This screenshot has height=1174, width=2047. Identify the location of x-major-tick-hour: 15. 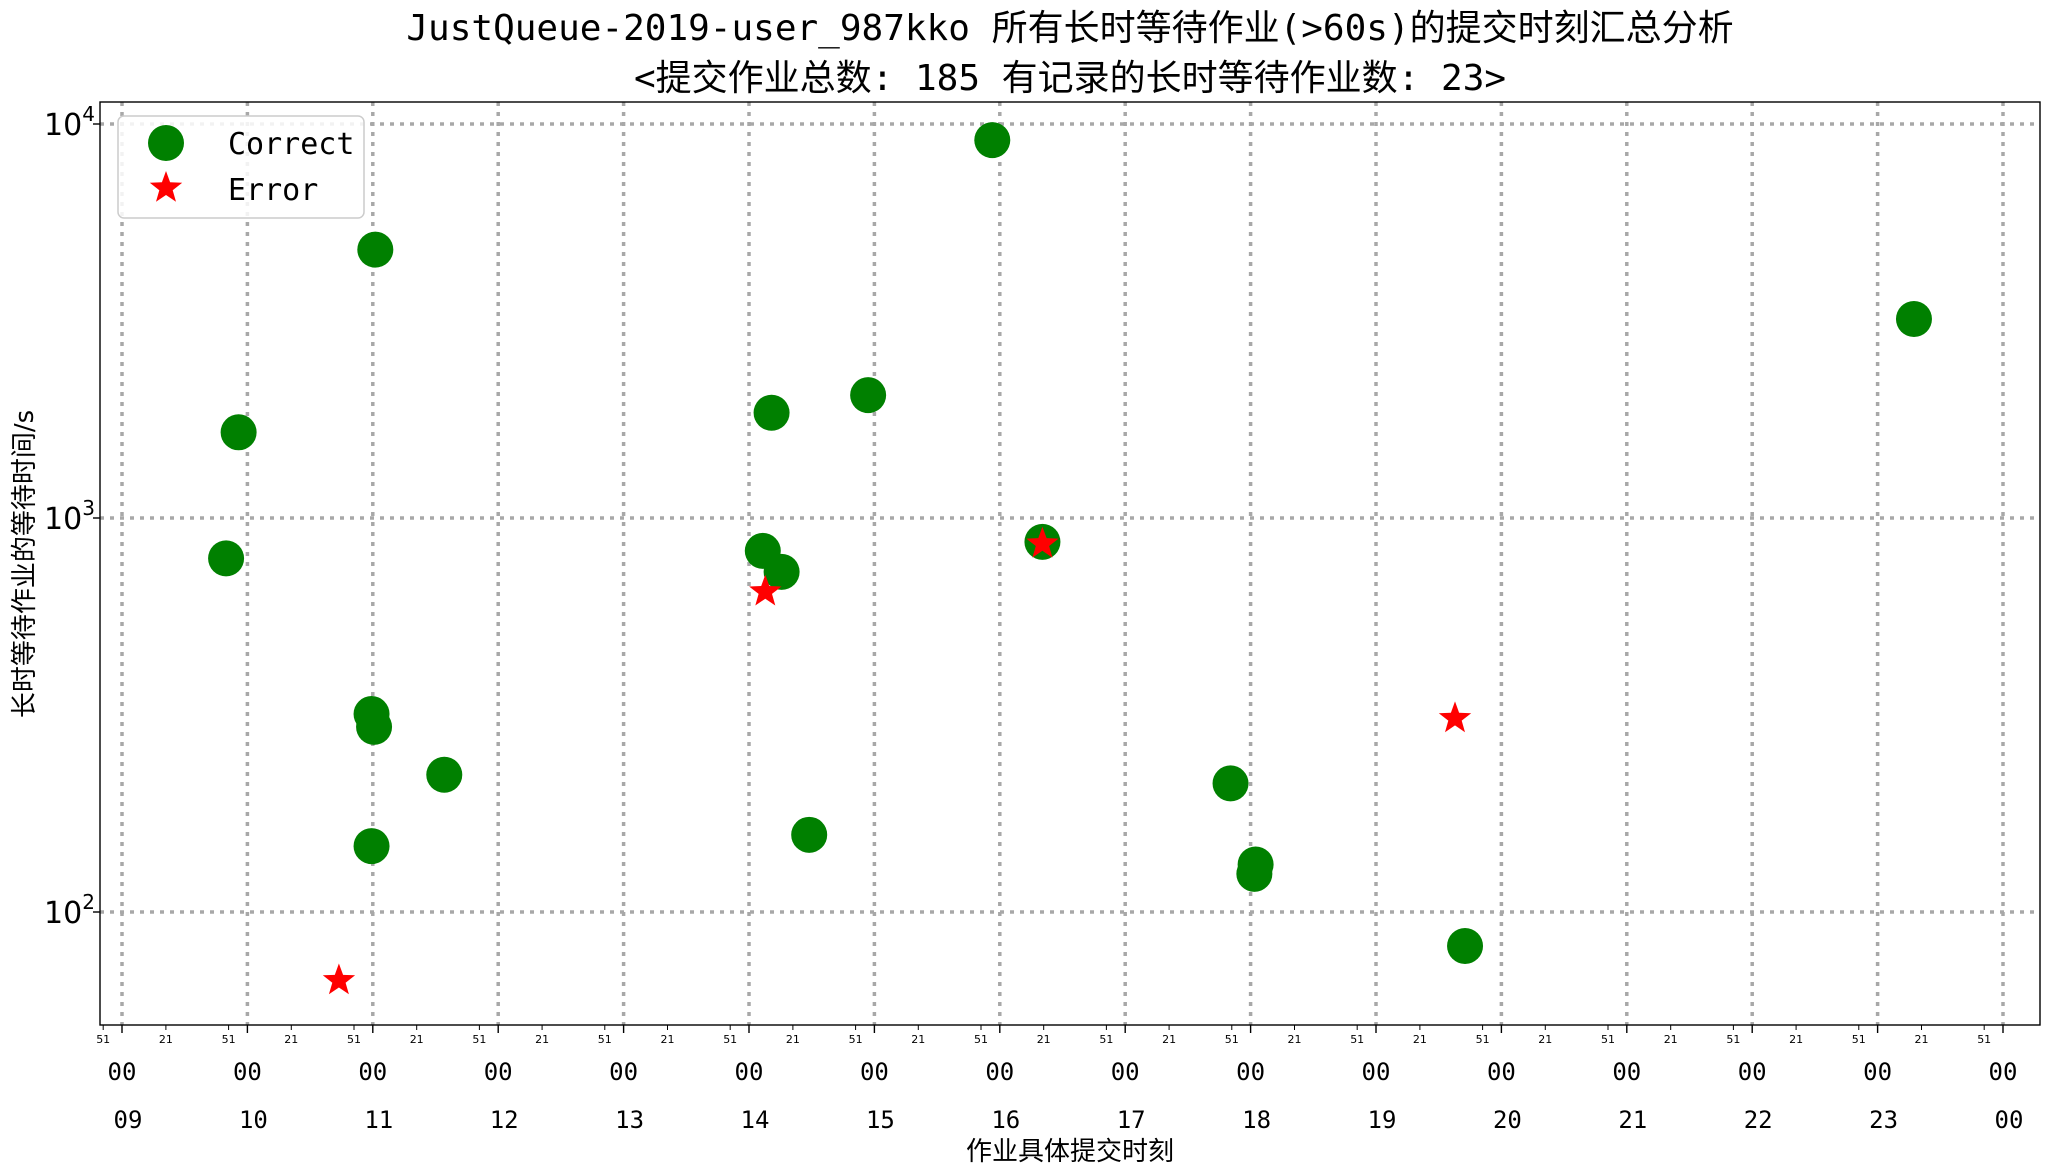
(880, 1120).